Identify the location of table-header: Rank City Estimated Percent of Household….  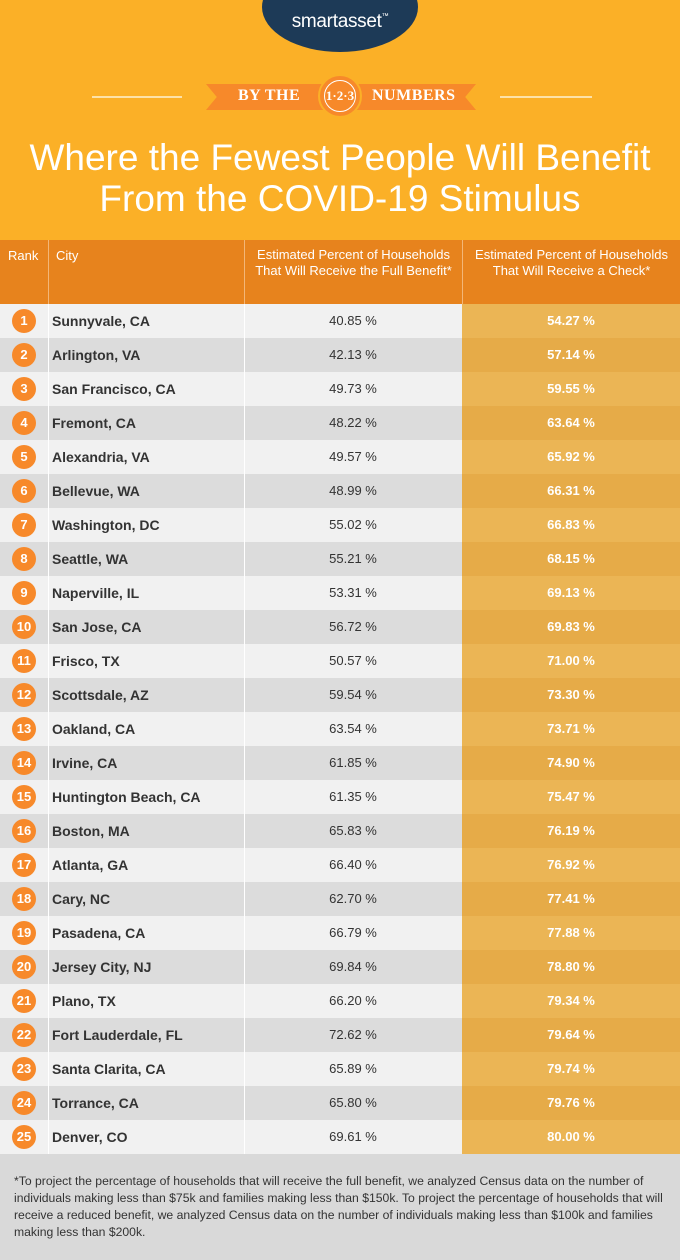
(340, 272).